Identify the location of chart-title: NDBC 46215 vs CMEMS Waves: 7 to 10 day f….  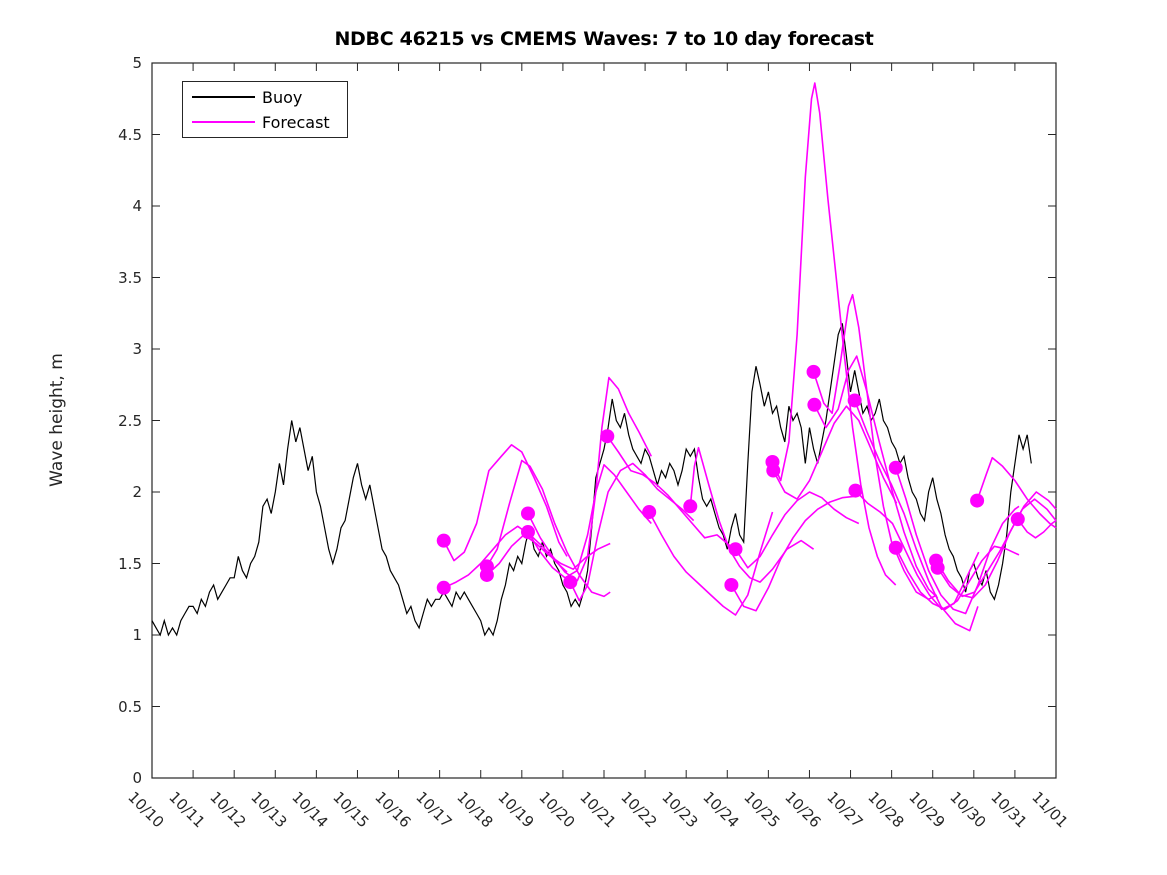
(604, 39).